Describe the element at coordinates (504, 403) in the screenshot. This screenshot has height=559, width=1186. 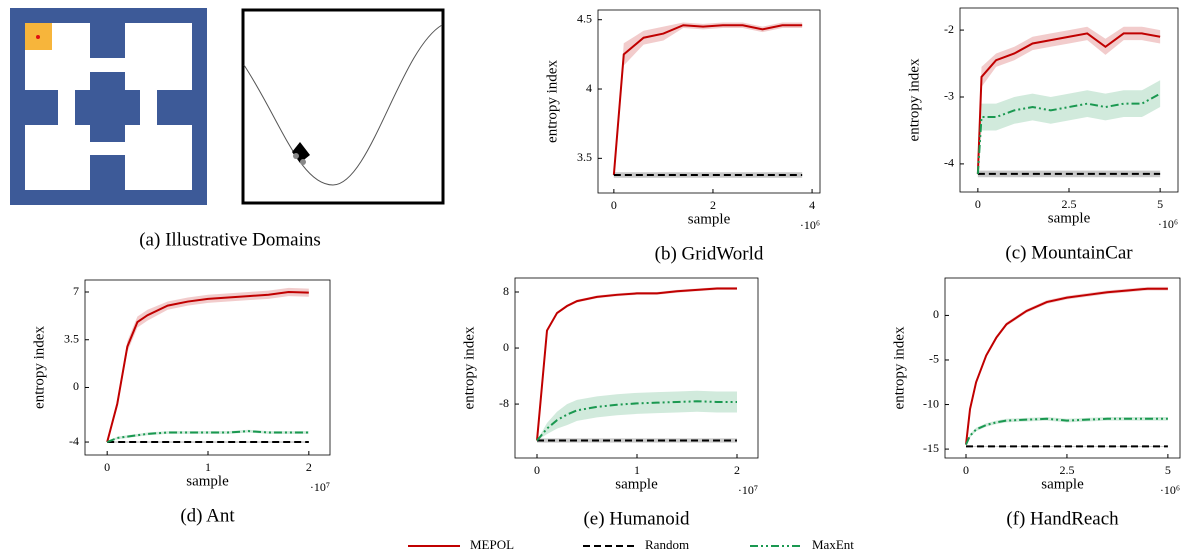
I see `y-tick-label: -8` at that location.